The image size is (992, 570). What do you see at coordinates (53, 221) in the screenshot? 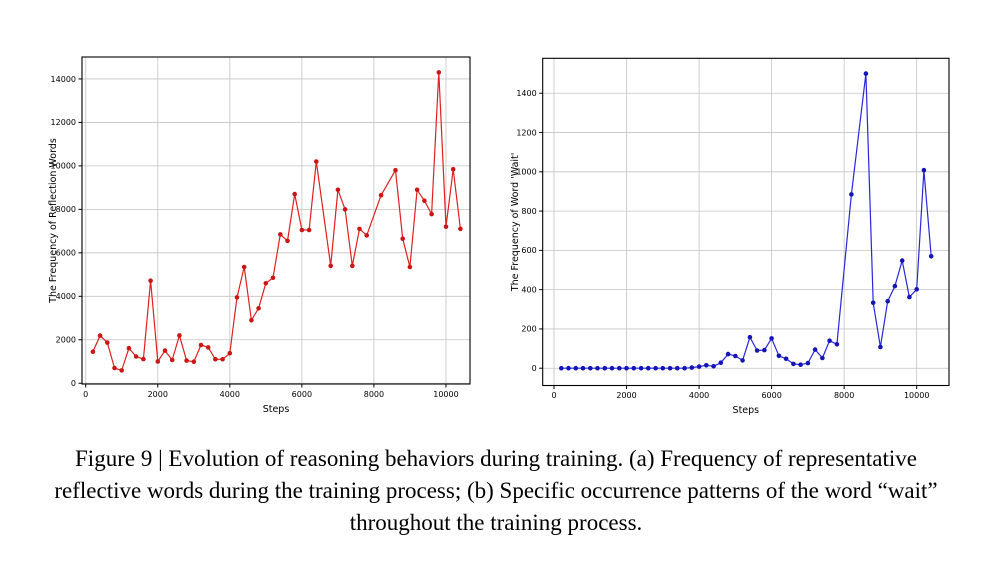
I see `y-axis-label: The Frequency of Reflection Words` at bounding box center [53, 221].